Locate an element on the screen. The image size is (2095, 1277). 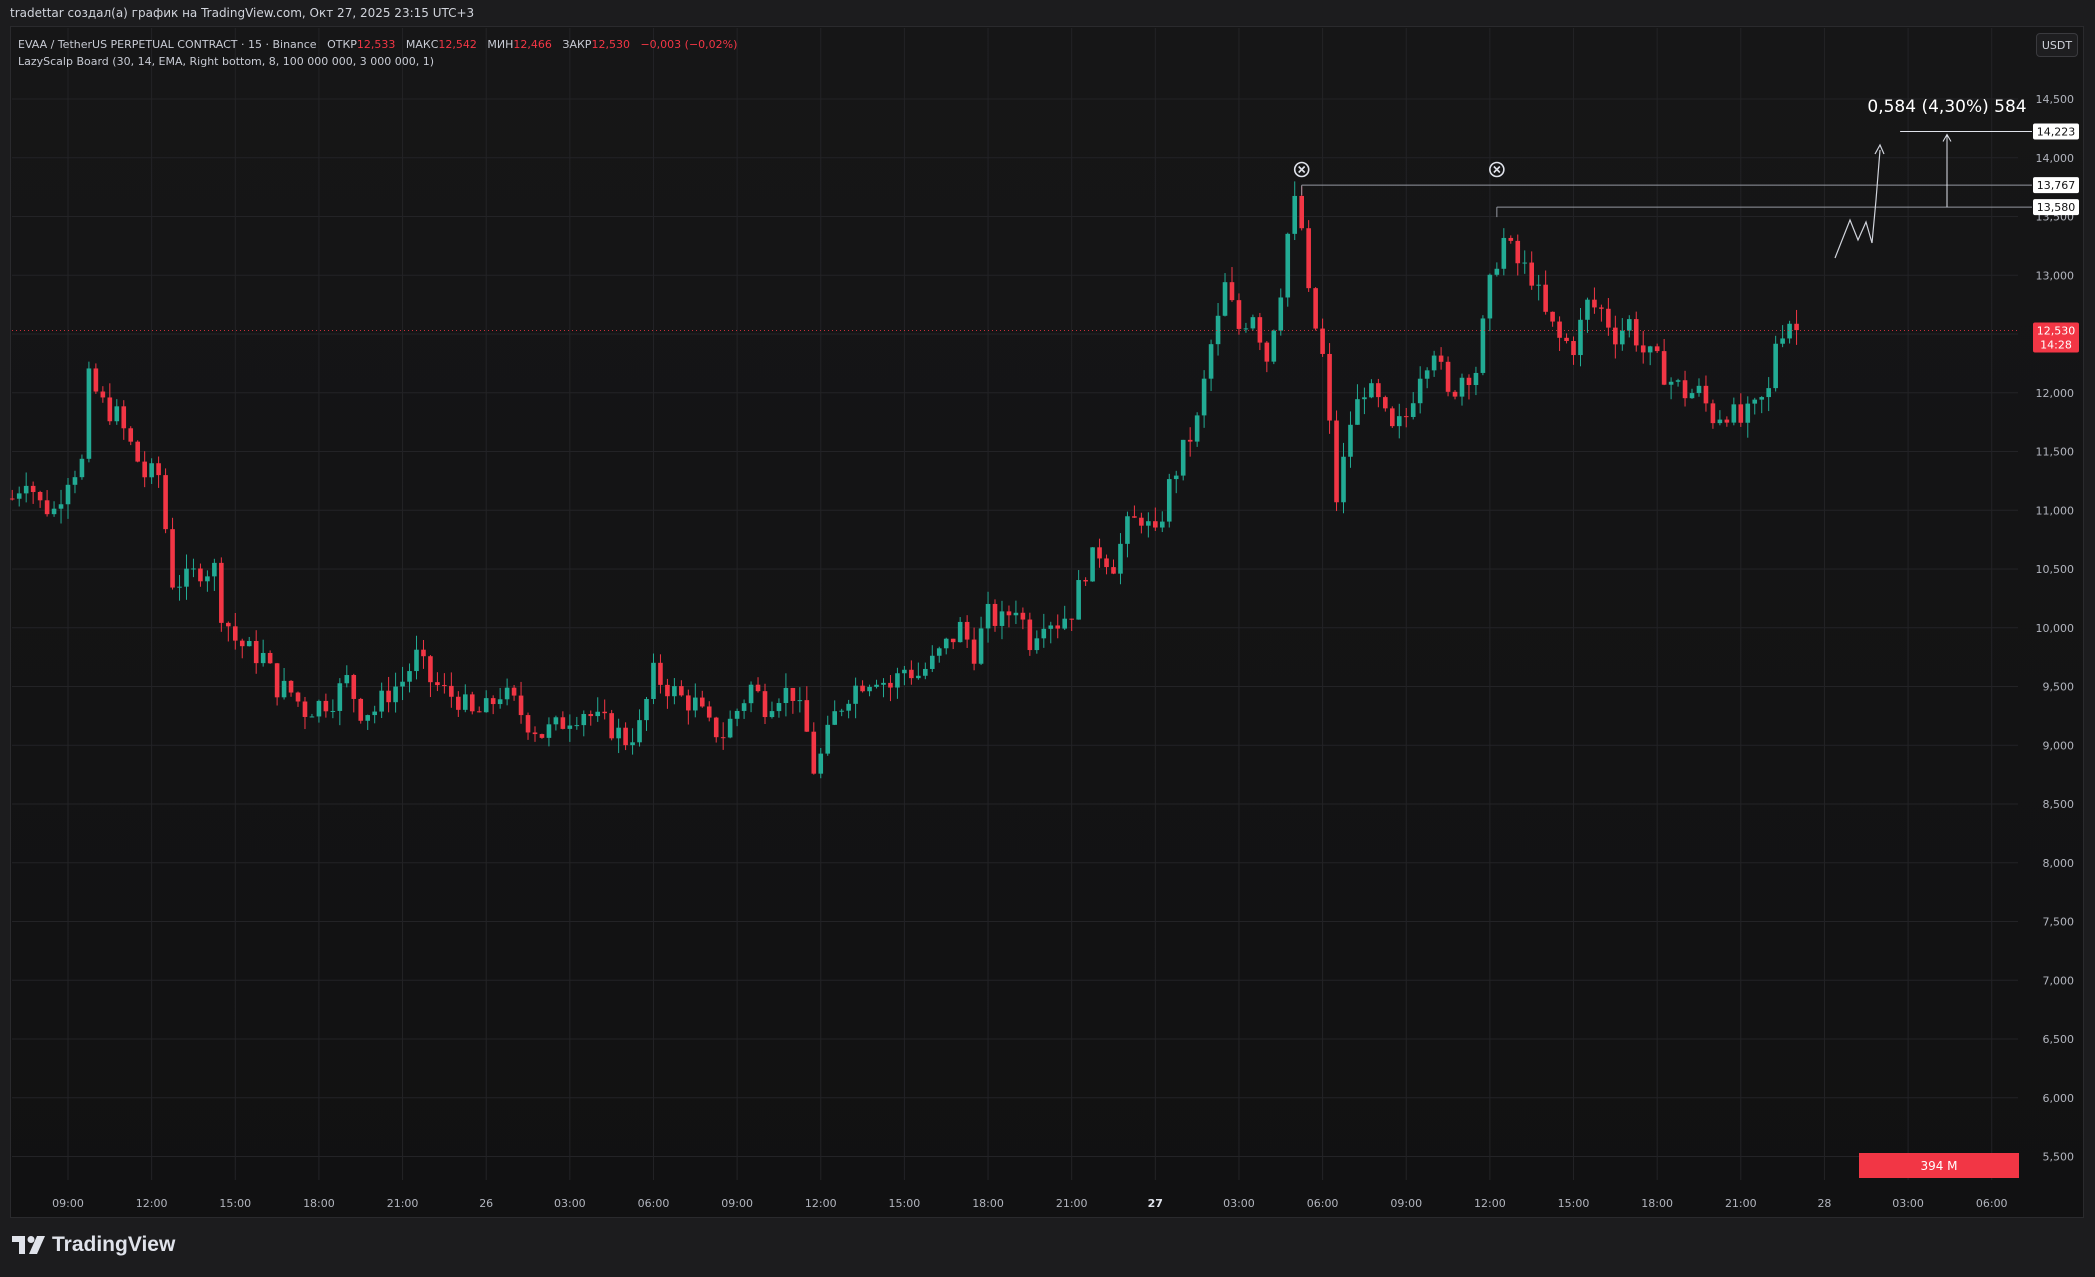
price-tag-current: 12,530 is located at coordinates (2056, 330).